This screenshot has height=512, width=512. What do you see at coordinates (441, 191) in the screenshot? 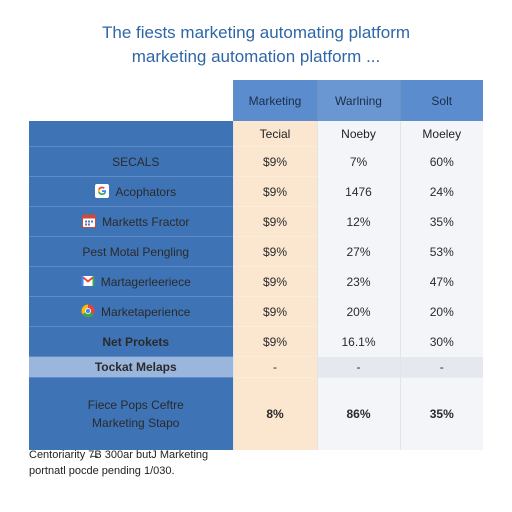
I see `cell-value: 24%` at bounding box center [441, 191].